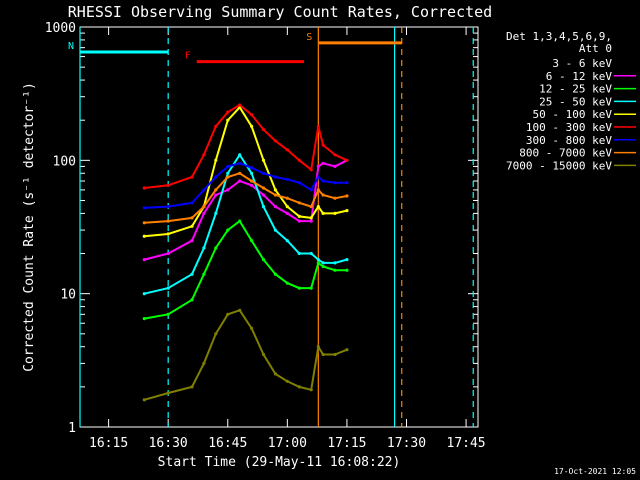 Image resolution: width=640 pixels, height=480 pixels. What do you see at coordinates (569, 127) in the screenshot?
I see `legend-label: 100 - 300 keV` at bounding box center [569, 127].